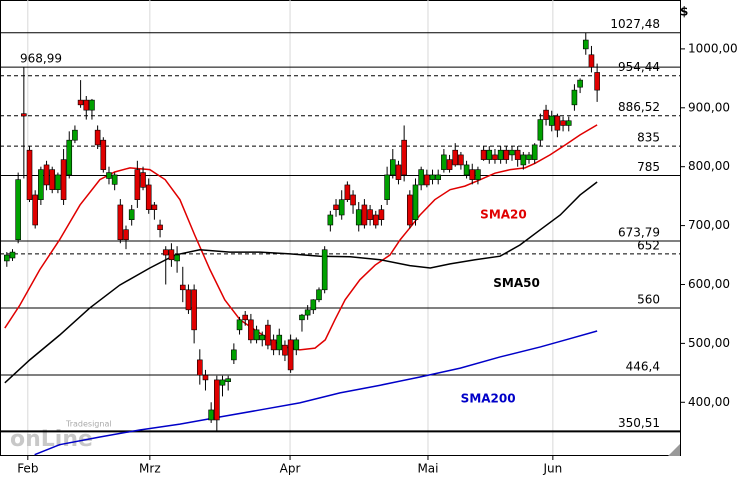 The width and height of the screenshot is (750, 480). I want to click on x-tick-label: Jun, so click(552, 469).